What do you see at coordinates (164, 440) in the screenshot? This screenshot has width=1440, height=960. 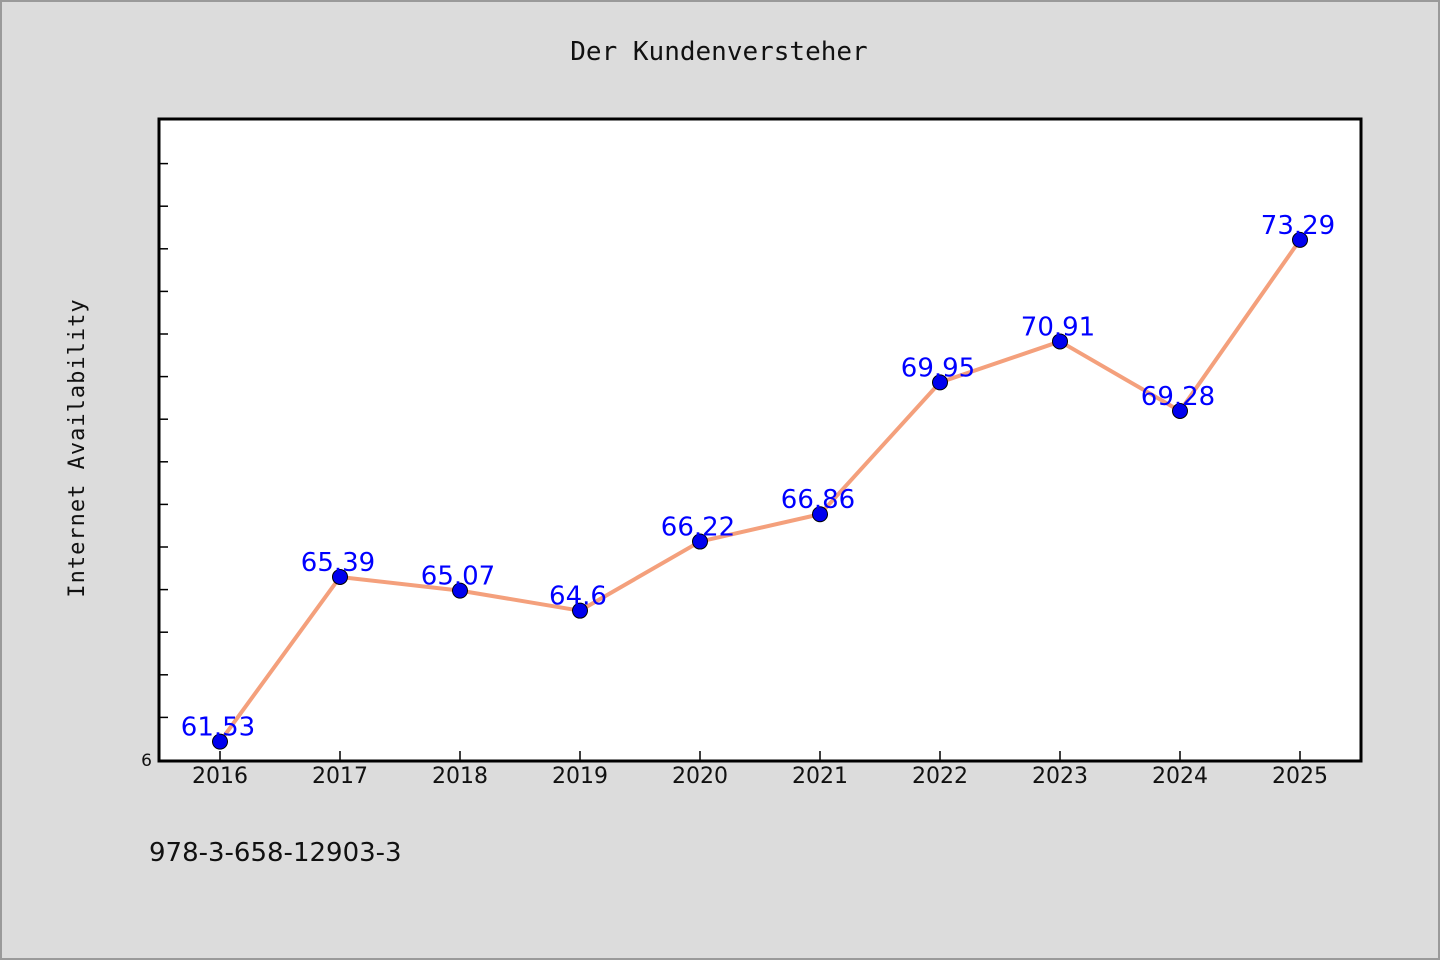 I see `y-axis-ticks` at bounding box center [164, 440].